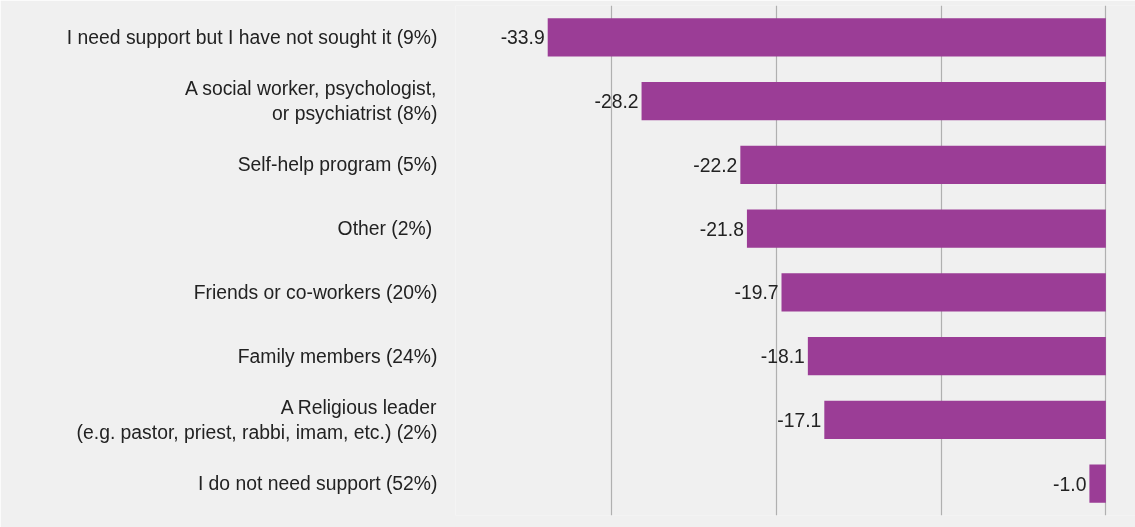  Describe the element at coordinates (756, 293) in the screenshot. I see `data-label: -19.7` at that location.